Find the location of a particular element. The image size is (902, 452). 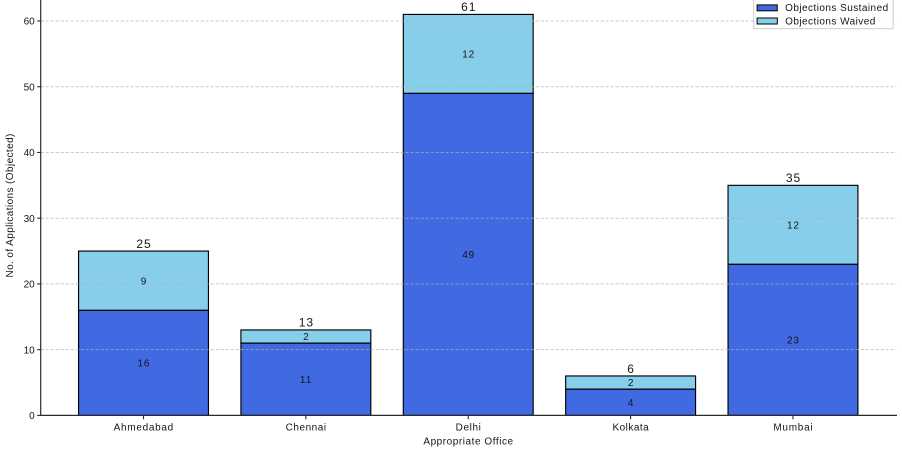

svg-text: No. of Applications (Objected) is located at coordinates (10, 205).